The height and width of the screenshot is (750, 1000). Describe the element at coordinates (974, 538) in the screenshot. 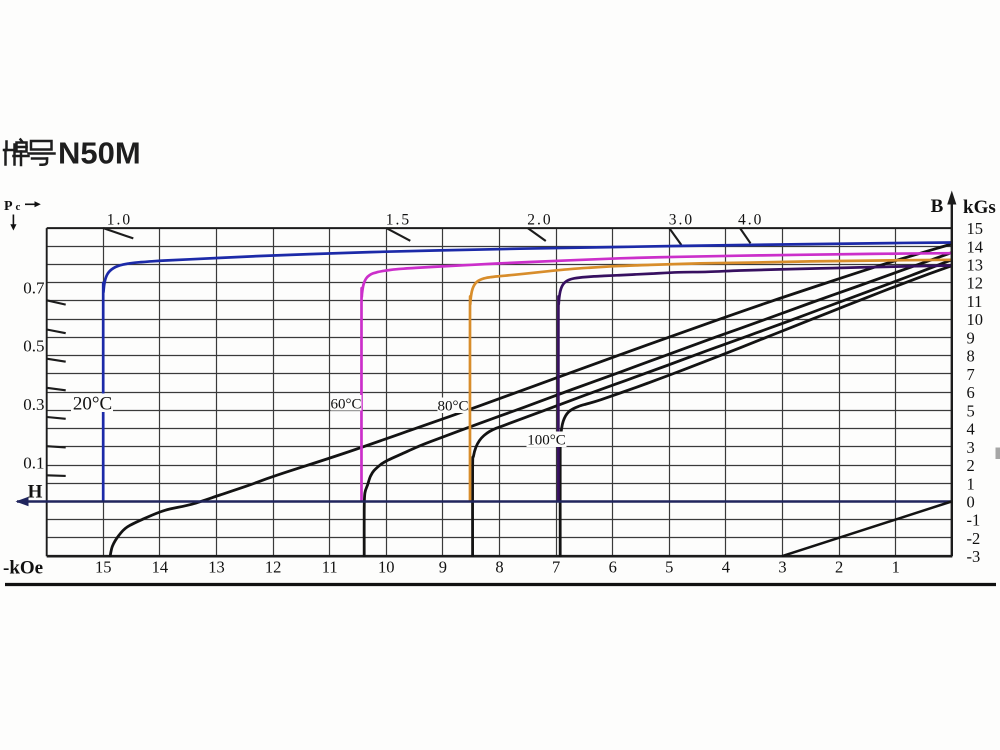

I see `svg-text: -2` at that location.